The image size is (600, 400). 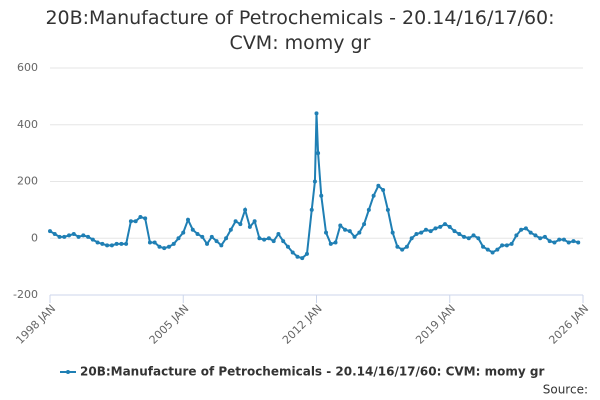 What do you see at coordinates (565, 390) in the screenshot?
I see `source: Source:` at bounding box center [565, 390].